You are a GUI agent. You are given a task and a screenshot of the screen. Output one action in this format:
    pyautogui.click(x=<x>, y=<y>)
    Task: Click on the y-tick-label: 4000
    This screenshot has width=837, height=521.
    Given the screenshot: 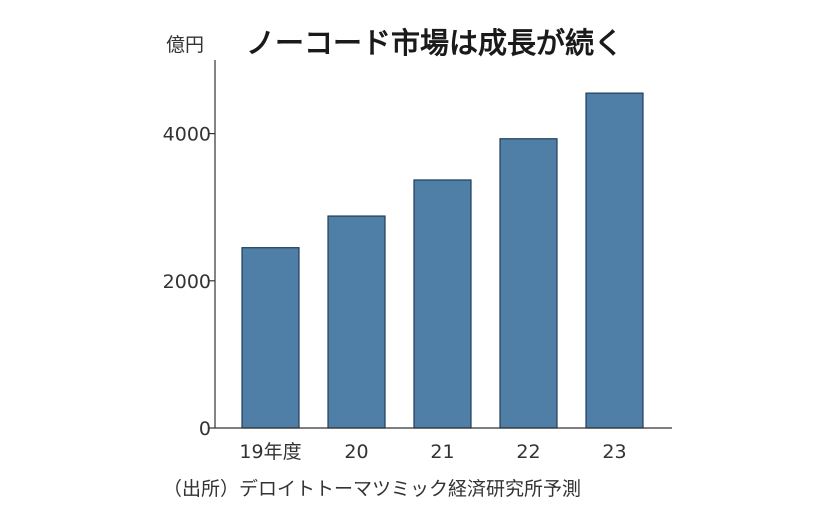 What is the action you would take?
    pyautogui.click(x=187, y=135)
    